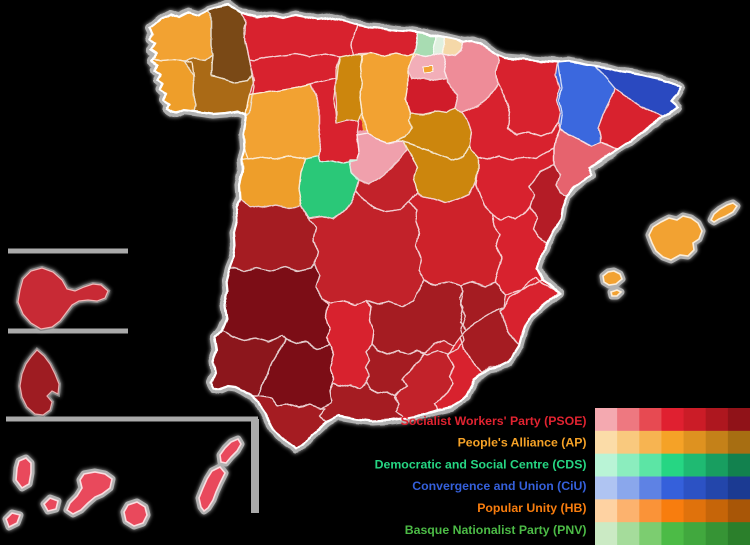 This screenshot has width=750, height=545. What do you see at coordinates (522, 443) in the screenshot?
I see `svg-text: People's Alliance (AP)` at bounding box center [522, 443].